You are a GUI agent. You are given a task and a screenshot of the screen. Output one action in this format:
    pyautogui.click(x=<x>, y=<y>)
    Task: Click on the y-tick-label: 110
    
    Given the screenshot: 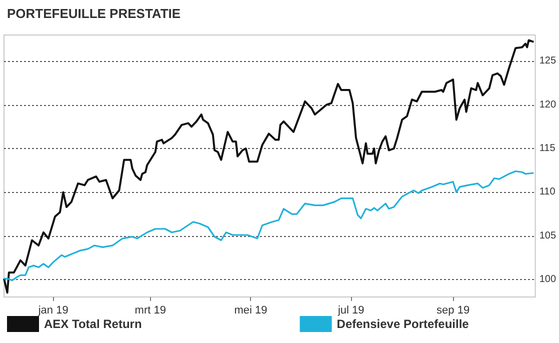 What is the action you would take?
    pyautogui.click(x=547, y=192)
    